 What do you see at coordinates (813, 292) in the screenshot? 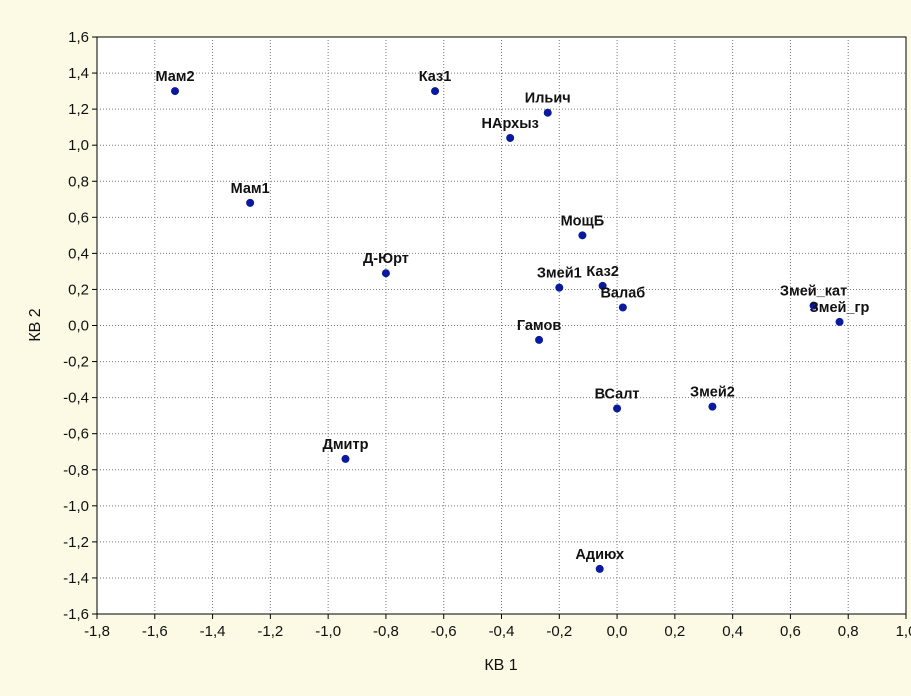
I see `point-label: Змей_кат` at bounding box center [813, 292].